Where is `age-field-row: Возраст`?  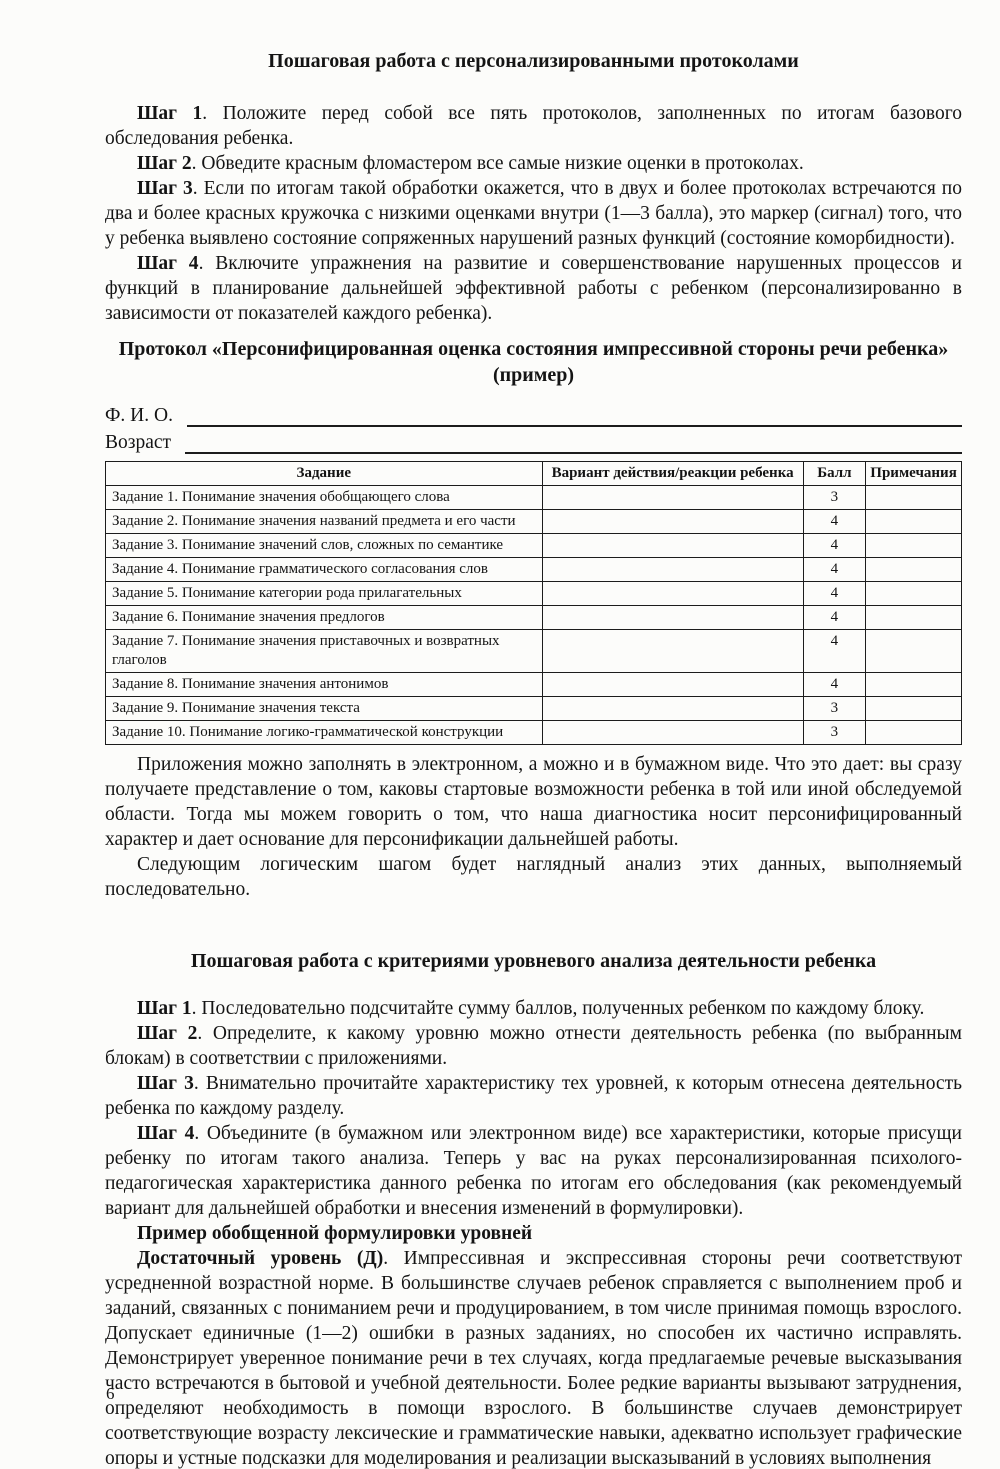
age-field-row: Возраст is located at coordinates (533, 440).